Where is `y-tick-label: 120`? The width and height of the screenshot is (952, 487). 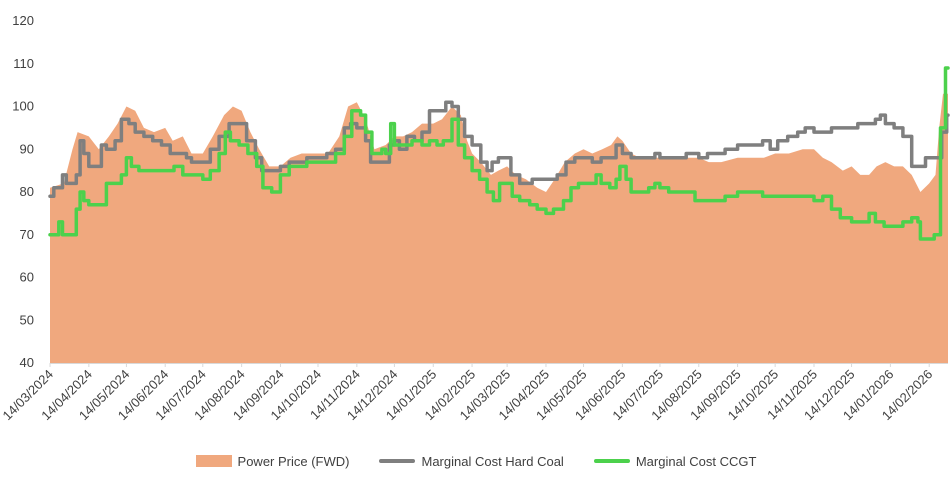
y-tick-label: 120 is located at coordinates (23, 20).